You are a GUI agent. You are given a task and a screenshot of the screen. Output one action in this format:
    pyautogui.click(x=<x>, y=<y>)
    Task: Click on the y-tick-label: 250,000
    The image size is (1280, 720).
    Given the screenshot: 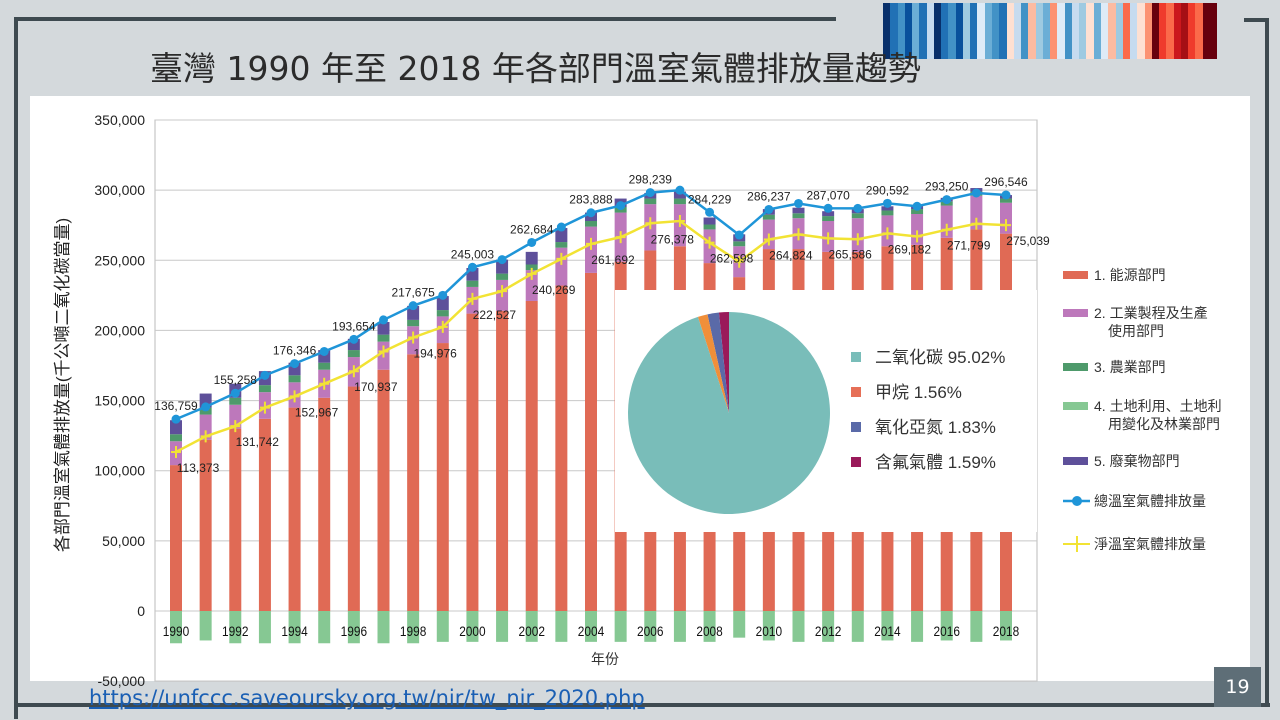 What is the action you would take?
    pyautogui.click(x=119, y=260)
    